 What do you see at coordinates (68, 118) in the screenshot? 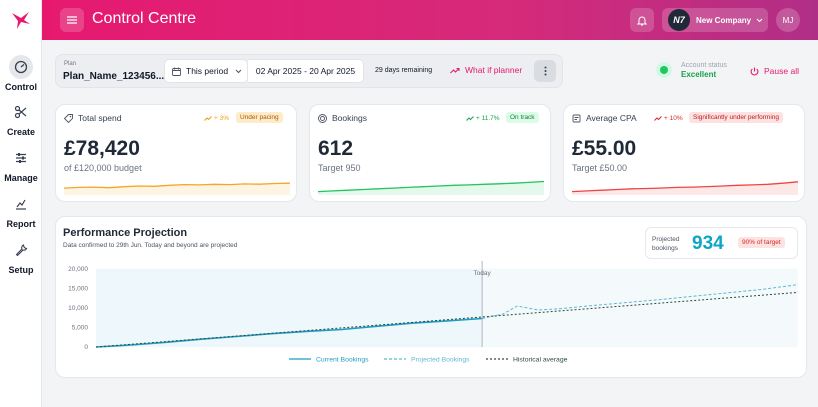
I see `tag-icon` at bounding box center [68, 118].